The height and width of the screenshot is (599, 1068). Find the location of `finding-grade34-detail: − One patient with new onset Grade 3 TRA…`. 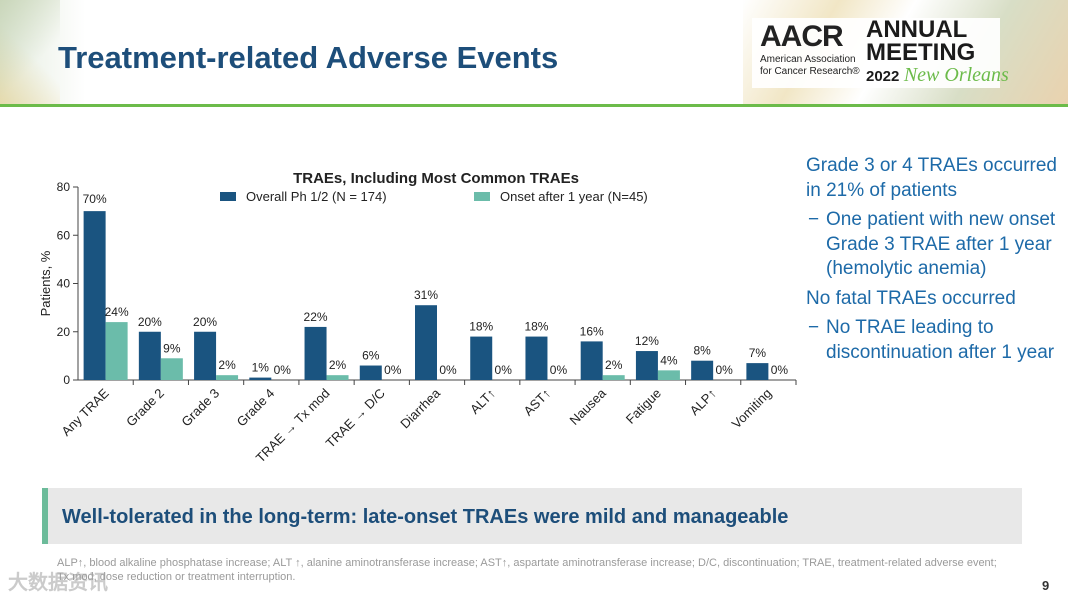

finding-grade34-detail: − One patient with new onset Grade 3 TRA… is located at coordinates (938, 247).